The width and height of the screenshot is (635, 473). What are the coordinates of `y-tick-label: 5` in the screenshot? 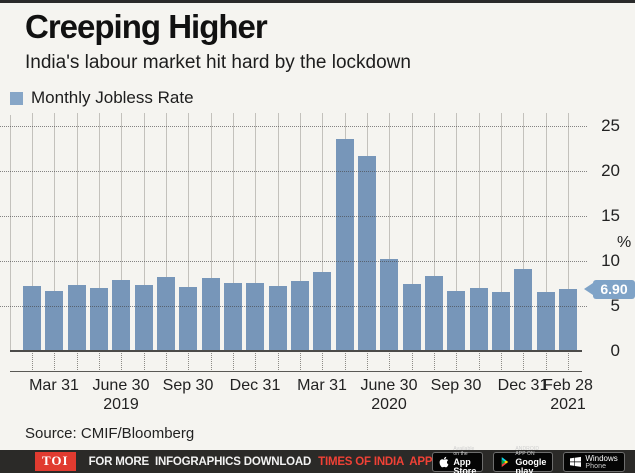 It's located at (615, 305).